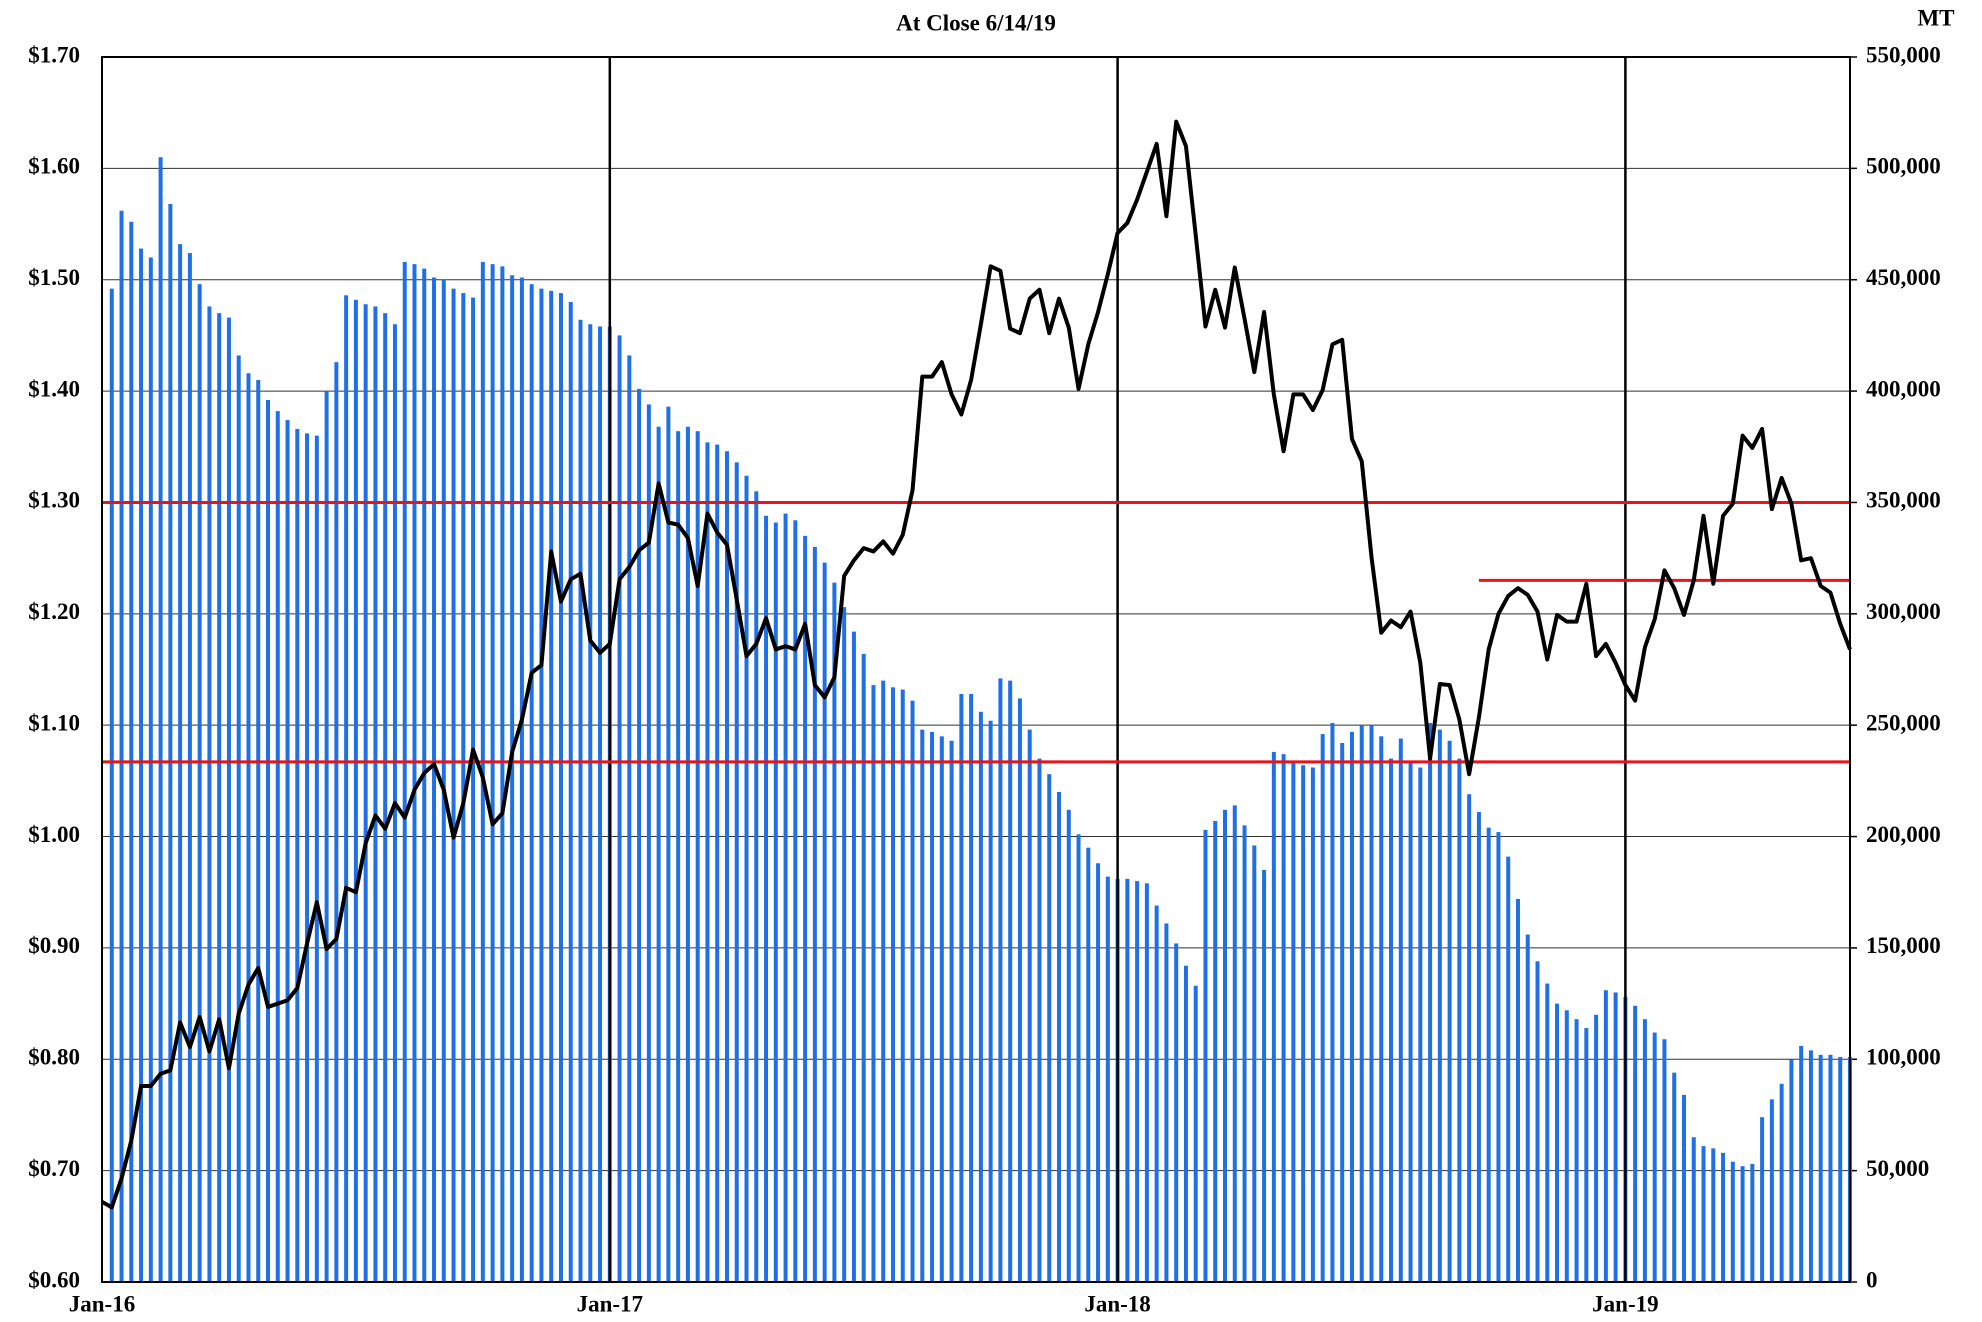 The width and height of the screenshot is (1982, 1322). I want to click on y-tick-label: $0.70, so click(54, 1168).